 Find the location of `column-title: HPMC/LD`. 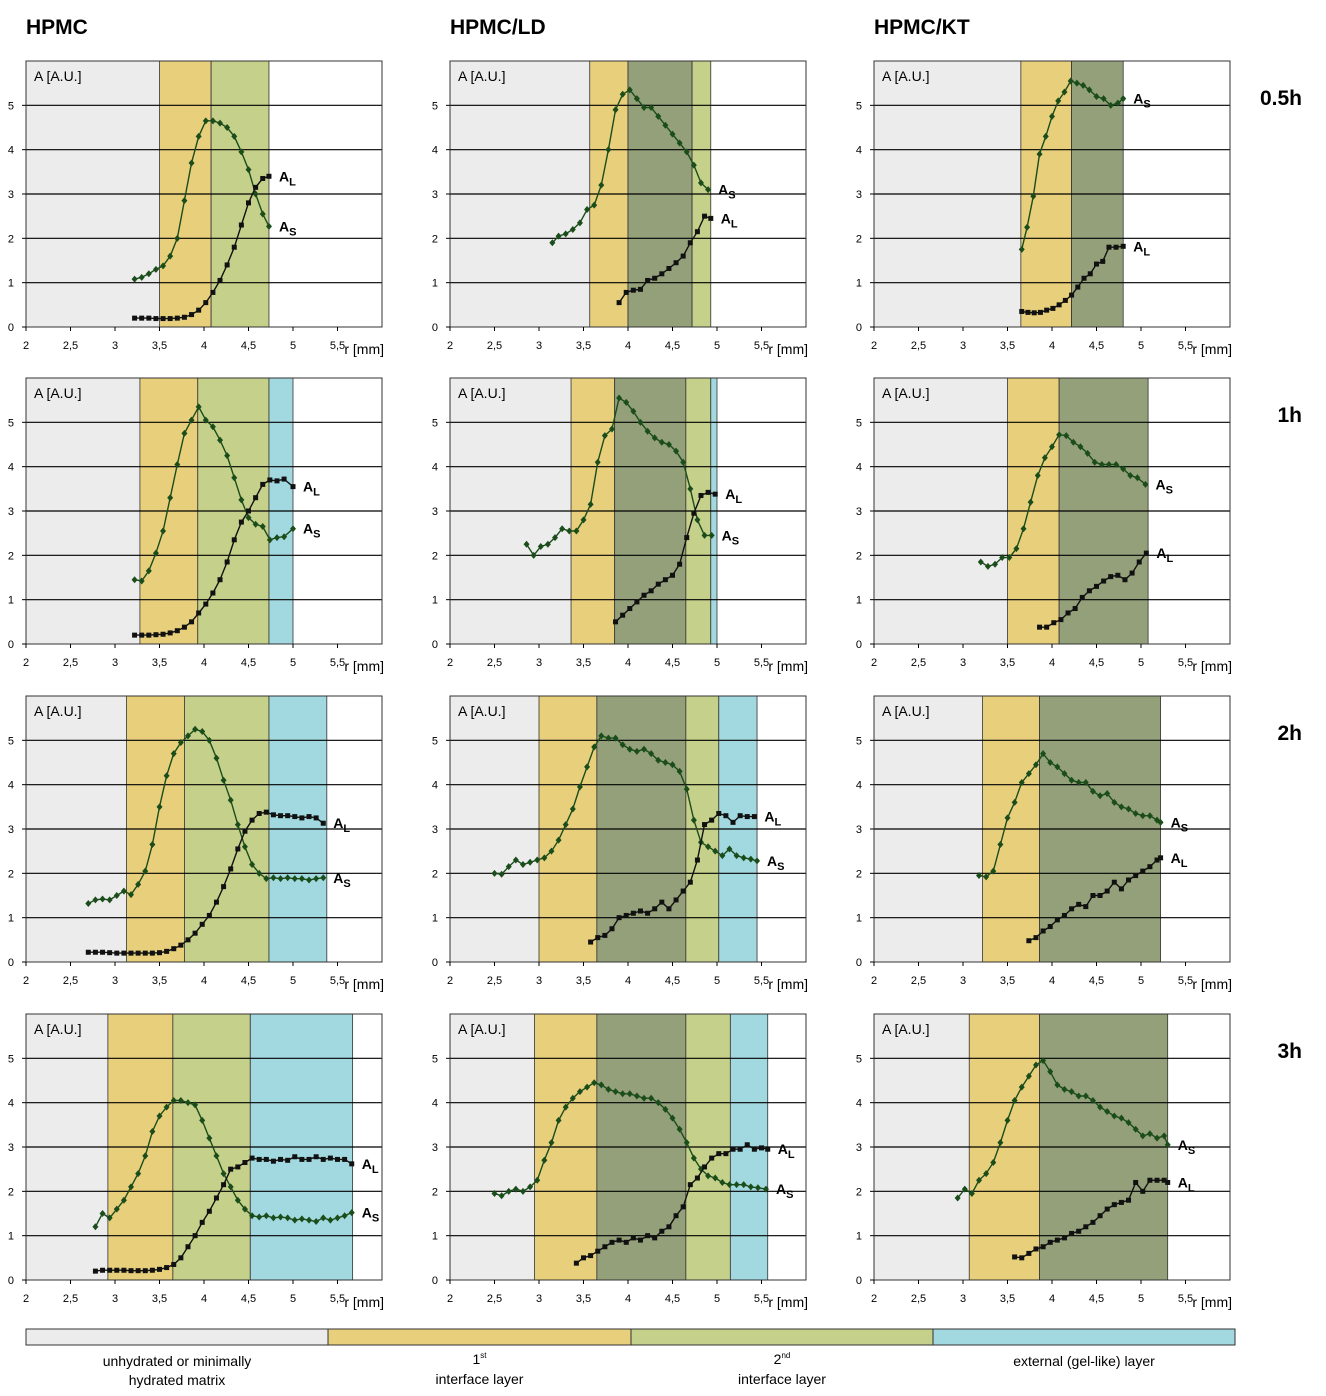

column-title: HPMC/LD is located at coordinates (498, 27).